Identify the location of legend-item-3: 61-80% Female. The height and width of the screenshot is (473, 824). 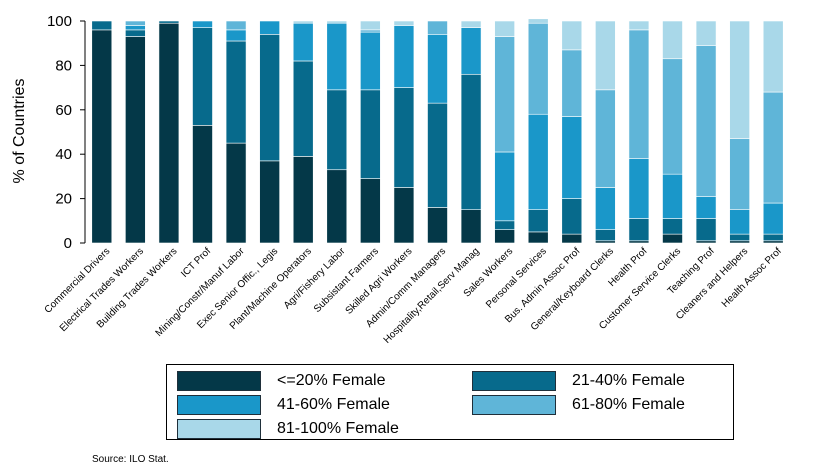
(578, 405).